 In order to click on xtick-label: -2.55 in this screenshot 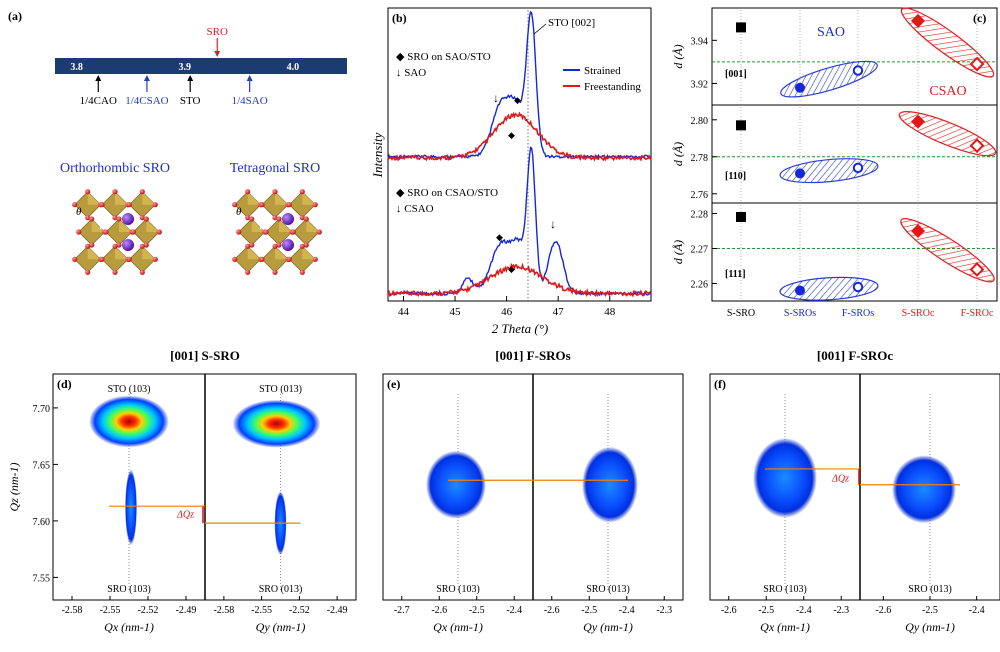, I will do `click(110, 610)`.